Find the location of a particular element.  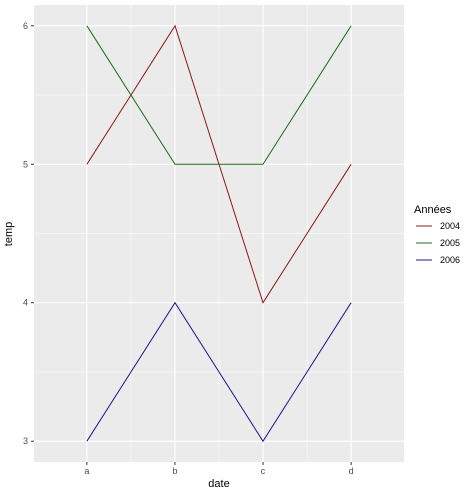

y-tick-label: 5 is located at coordinates (25, 164).